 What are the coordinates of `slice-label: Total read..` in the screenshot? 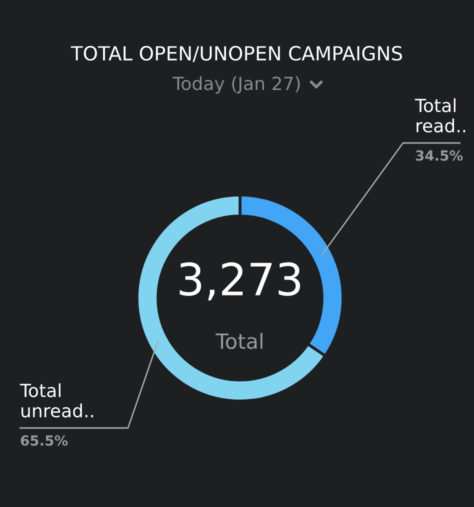 It's located at (440, 115).